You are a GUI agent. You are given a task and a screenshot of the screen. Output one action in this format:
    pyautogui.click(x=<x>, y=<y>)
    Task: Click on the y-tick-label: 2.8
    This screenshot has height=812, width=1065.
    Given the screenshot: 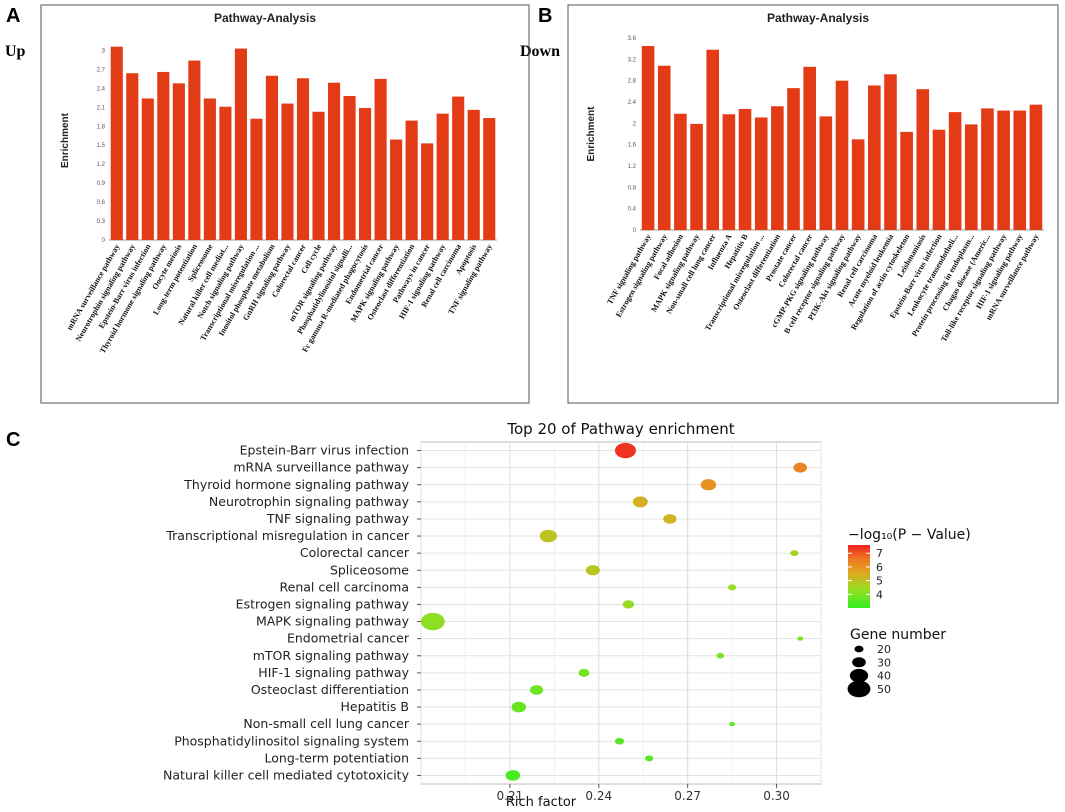 What is the action you would take?
    pyautogui.click(x=632, y=82)
    